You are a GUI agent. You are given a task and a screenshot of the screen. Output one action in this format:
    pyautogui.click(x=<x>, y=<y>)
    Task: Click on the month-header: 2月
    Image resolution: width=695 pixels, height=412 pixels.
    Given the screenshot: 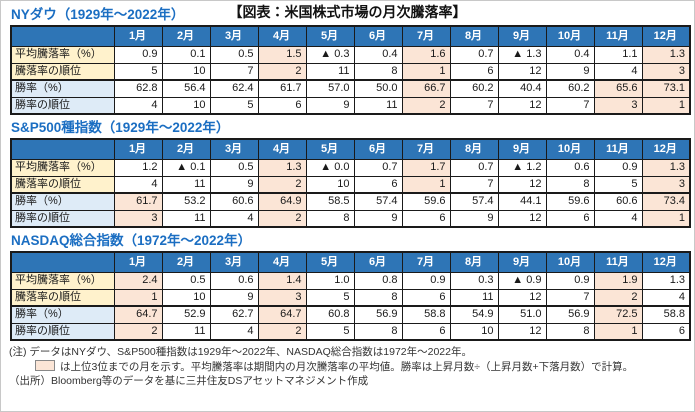 What is the action you would take?
    pyautogui.click(x=186, y=149)
    